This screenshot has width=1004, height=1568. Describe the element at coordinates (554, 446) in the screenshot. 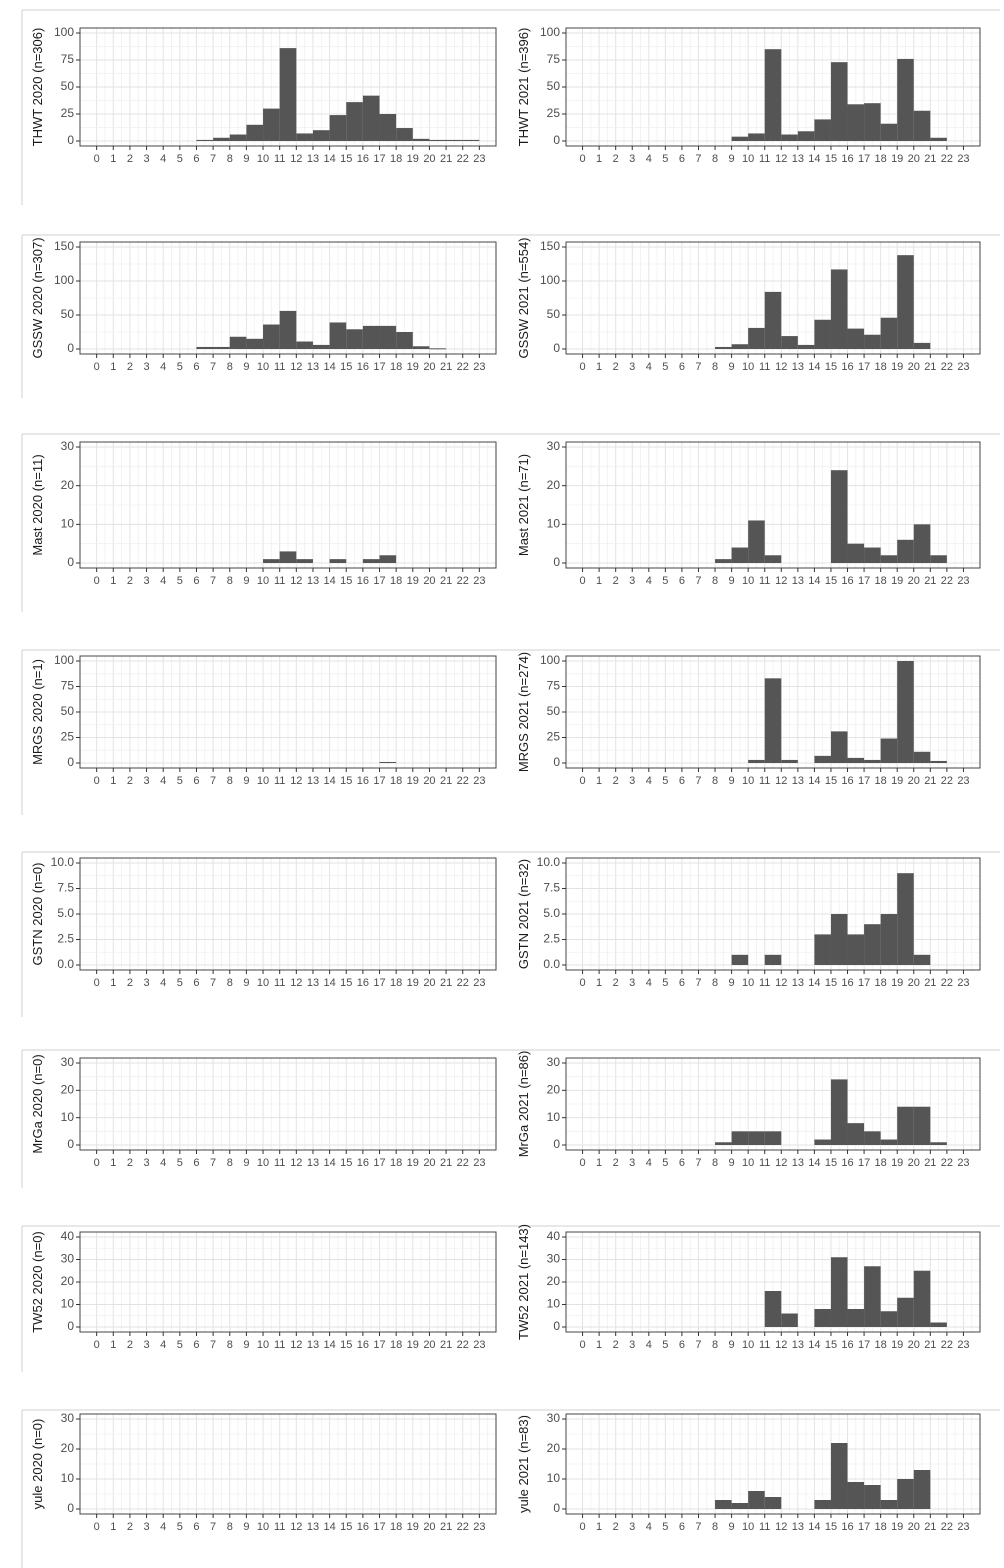

I see `y-tick-label: 30` at that location.